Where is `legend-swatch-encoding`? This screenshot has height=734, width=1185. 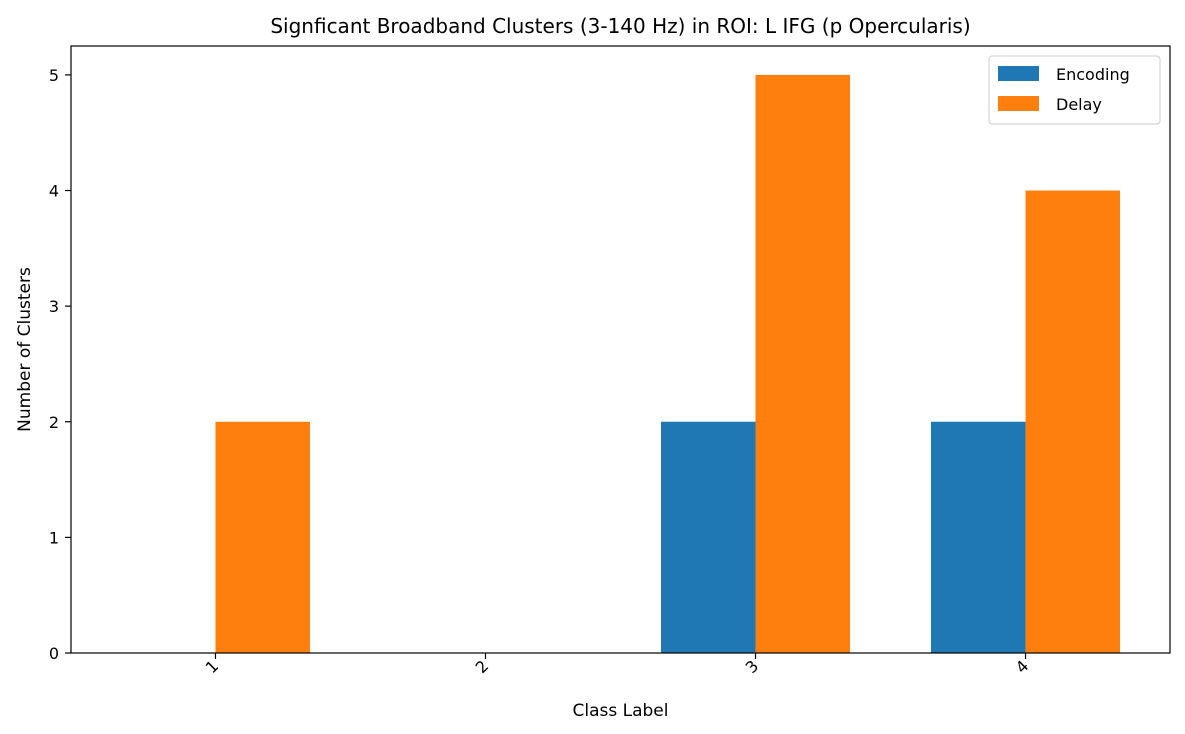
legend-swatch-encoding is located at coordinates (1018, 73).